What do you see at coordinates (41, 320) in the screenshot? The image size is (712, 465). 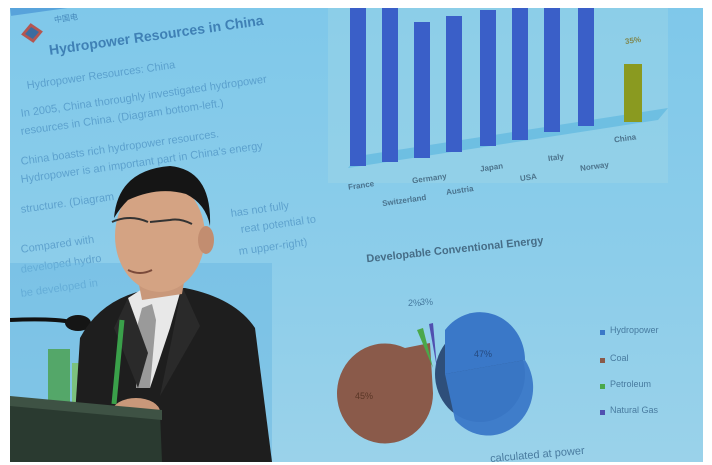 I see `microphone-stand` at bounding box center [41, 320].